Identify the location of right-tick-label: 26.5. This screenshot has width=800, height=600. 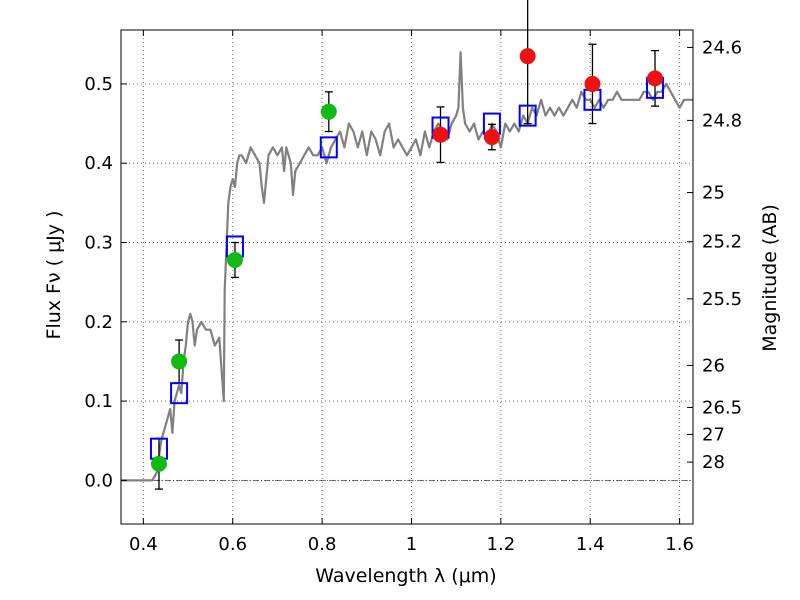
(722, 407).